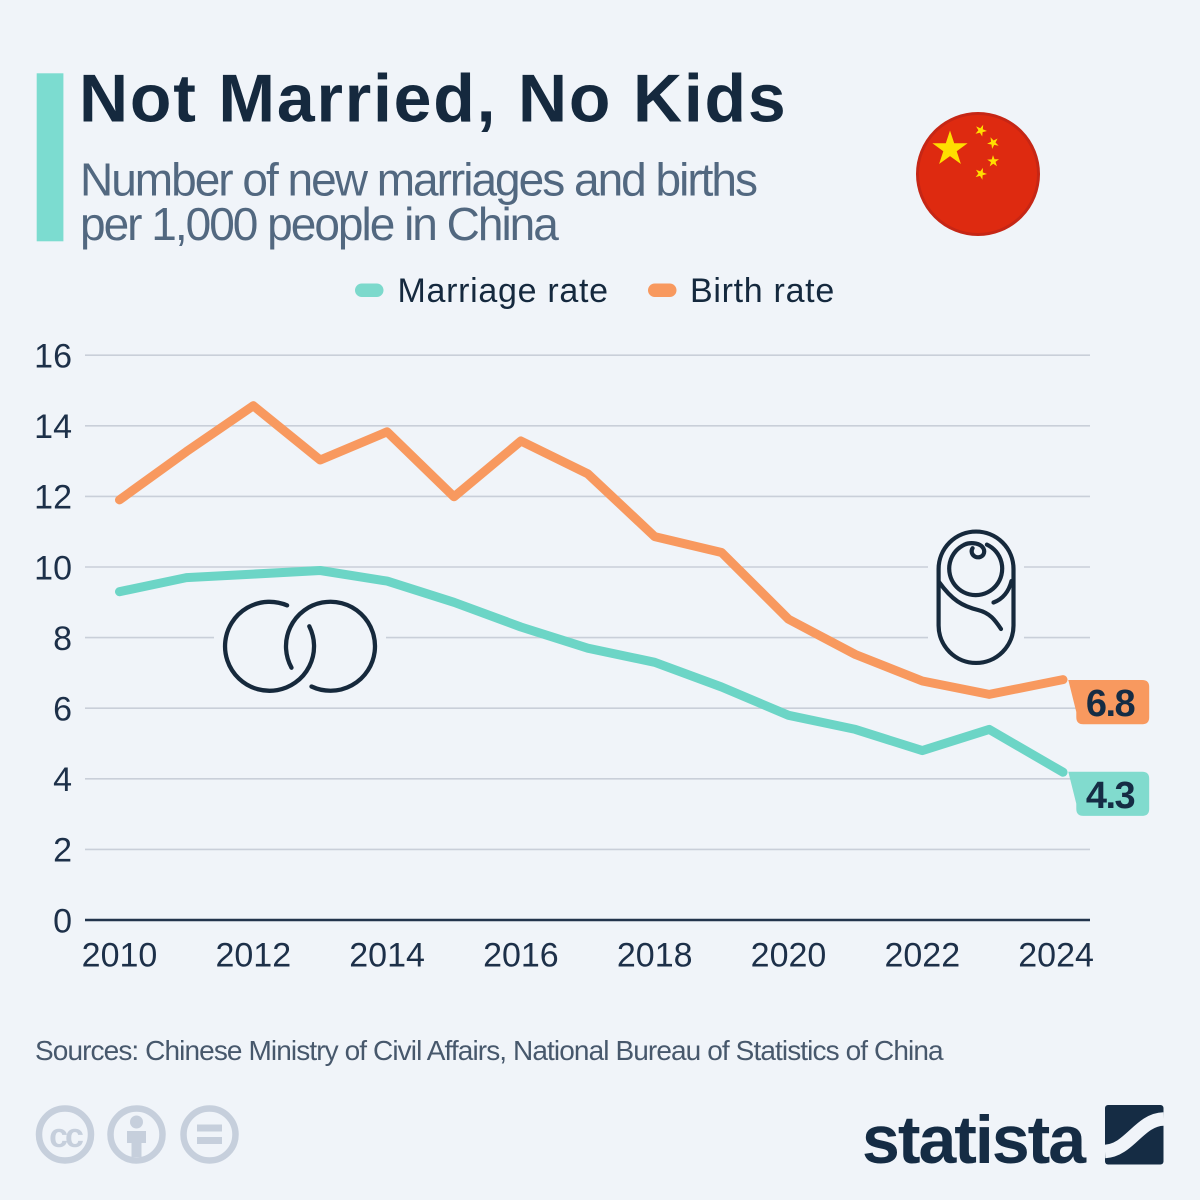 The image size is (1200, 1200). I want to click on svg-text: statista, so click(974, 1140).